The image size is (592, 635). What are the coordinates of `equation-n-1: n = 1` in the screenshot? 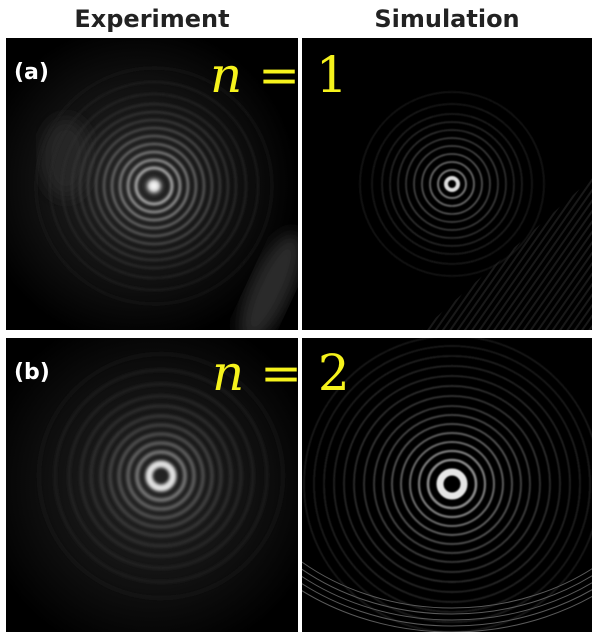 It's located at (279, 75).